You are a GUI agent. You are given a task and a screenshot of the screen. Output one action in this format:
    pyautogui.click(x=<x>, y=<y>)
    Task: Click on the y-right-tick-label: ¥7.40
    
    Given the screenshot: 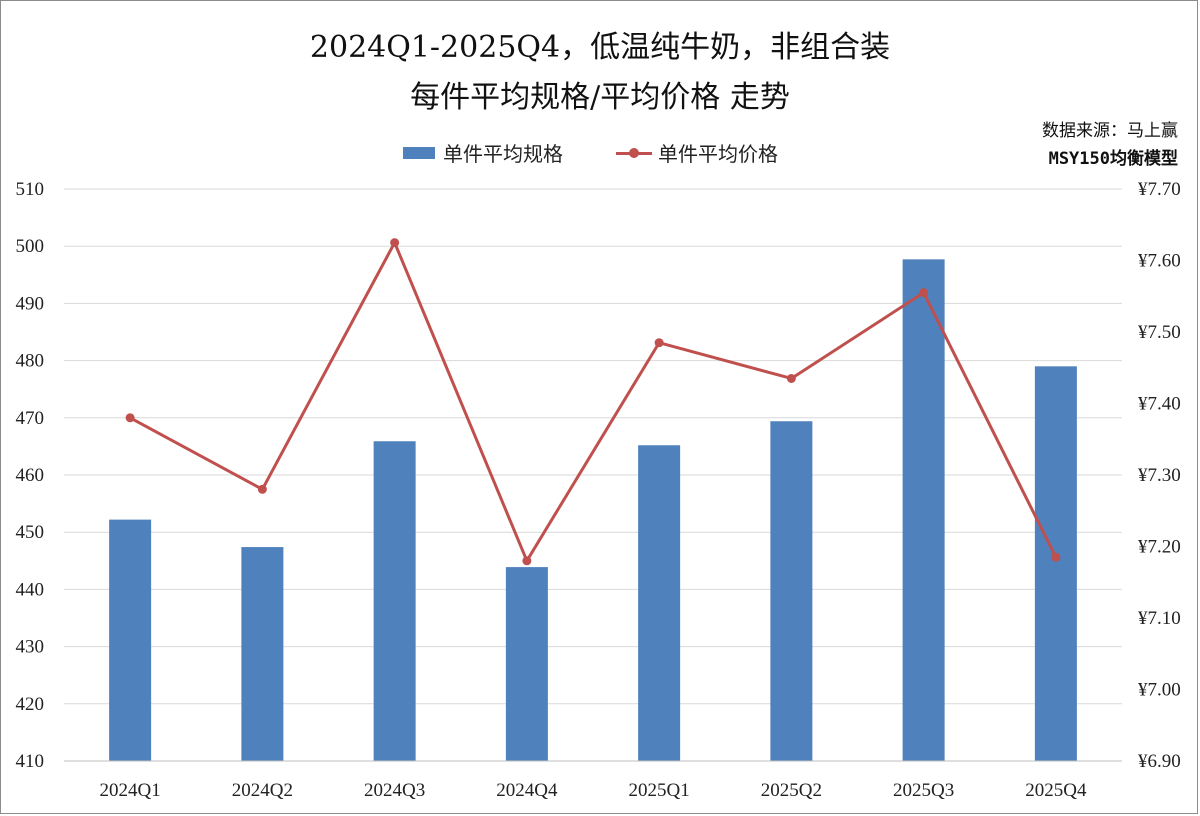 What is the action you would take?
    pyautogui.click(x=1159, y=404)
    